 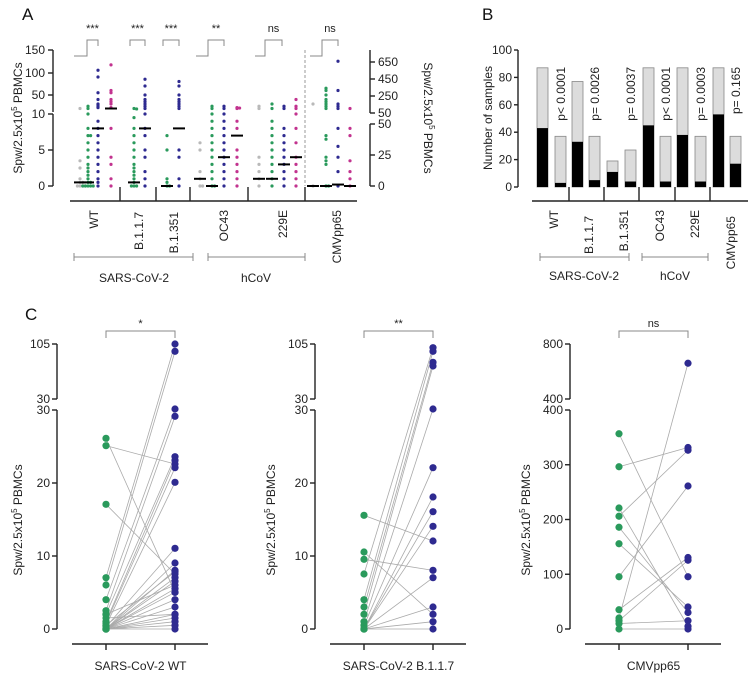 I want to click on a-category-label: OC43, so click(x=224, y=226).